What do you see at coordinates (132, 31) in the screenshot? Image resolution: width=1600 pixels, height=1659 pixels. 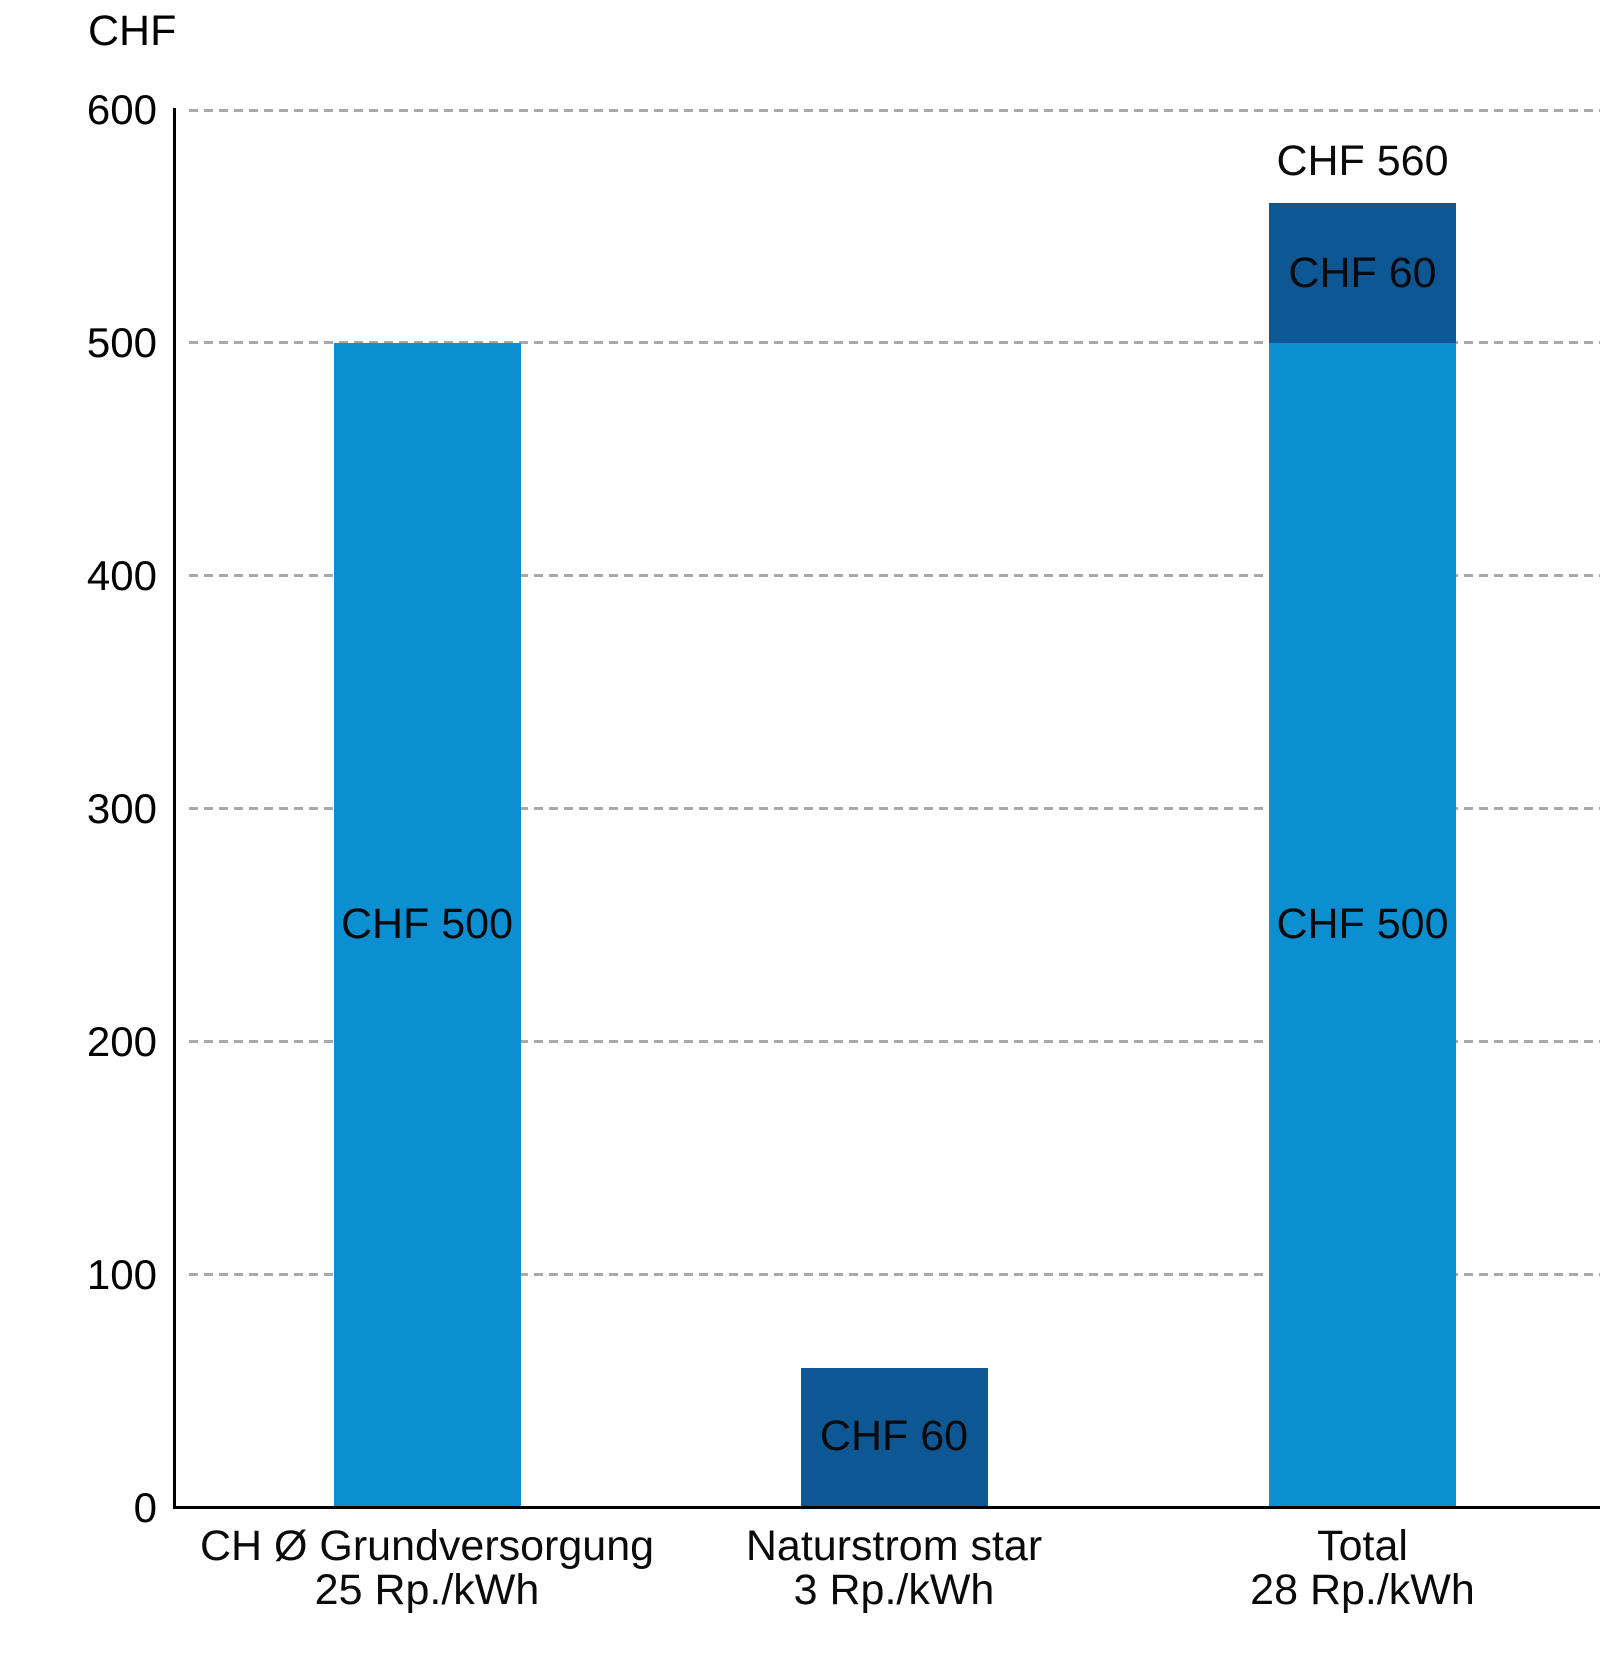 I see `y-axis-title: CHF` at bounding box center [132, 31].